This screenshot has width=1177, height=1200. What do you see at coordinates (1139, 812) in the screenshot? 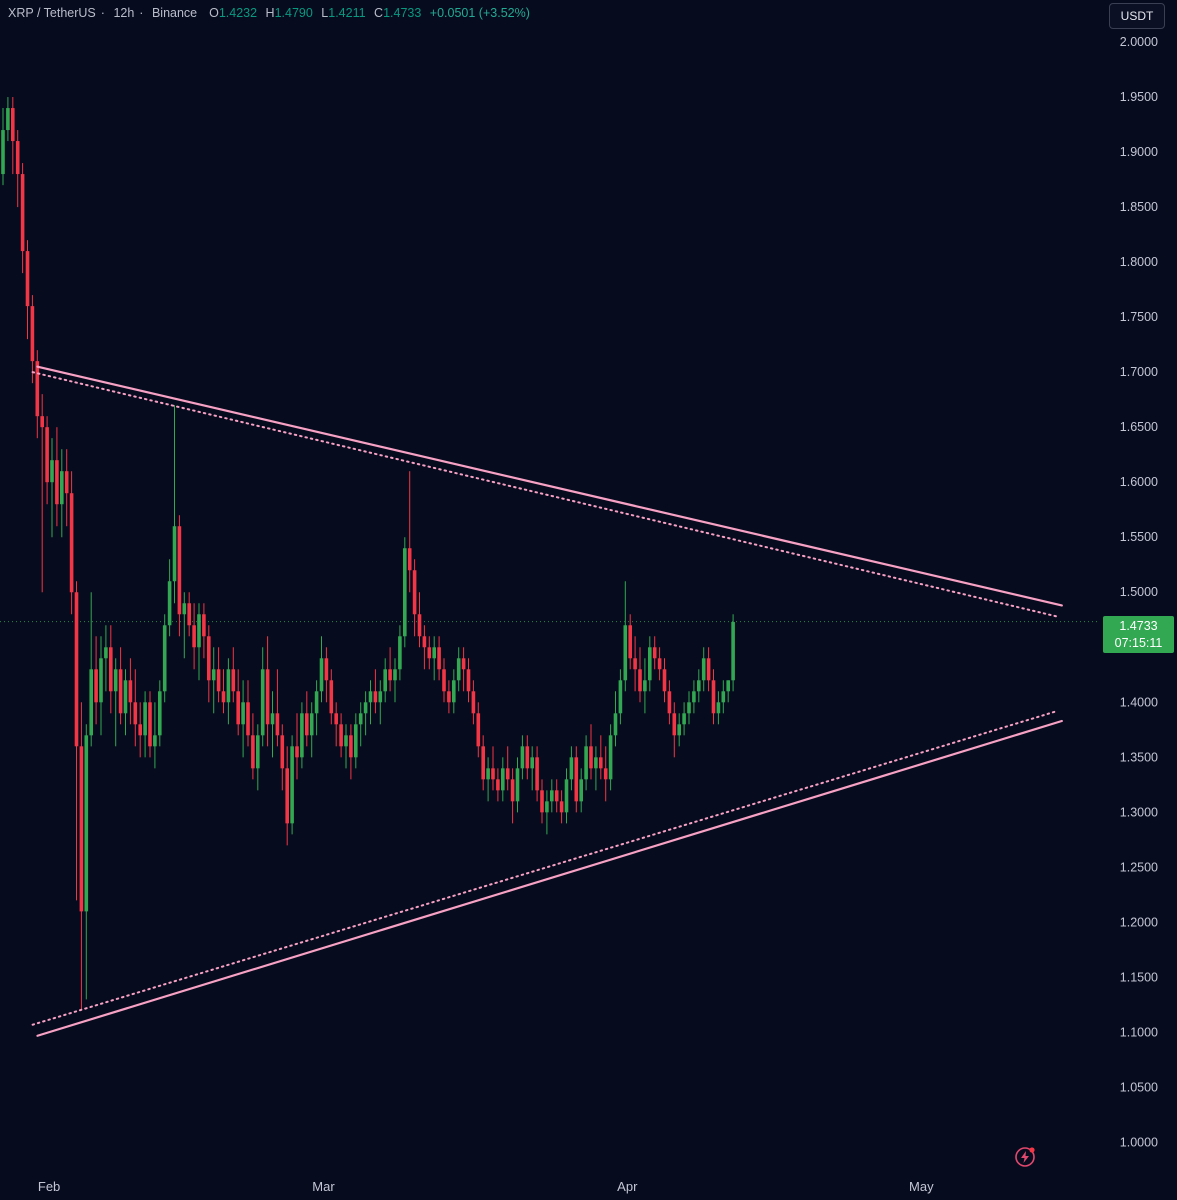
I see `y-tick-label: 1.3000` at bounding box center [1139, 812].